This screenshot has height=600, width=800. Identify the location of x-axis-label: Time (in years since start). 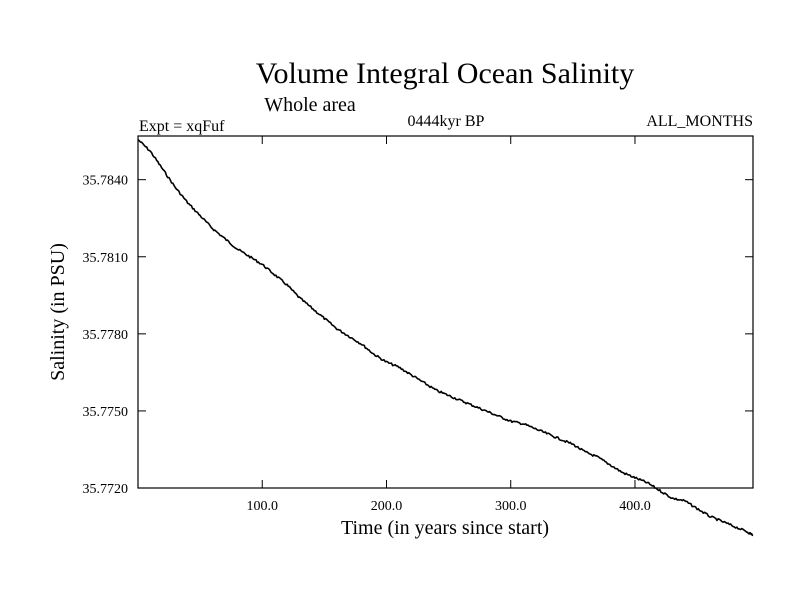
(445, 528).